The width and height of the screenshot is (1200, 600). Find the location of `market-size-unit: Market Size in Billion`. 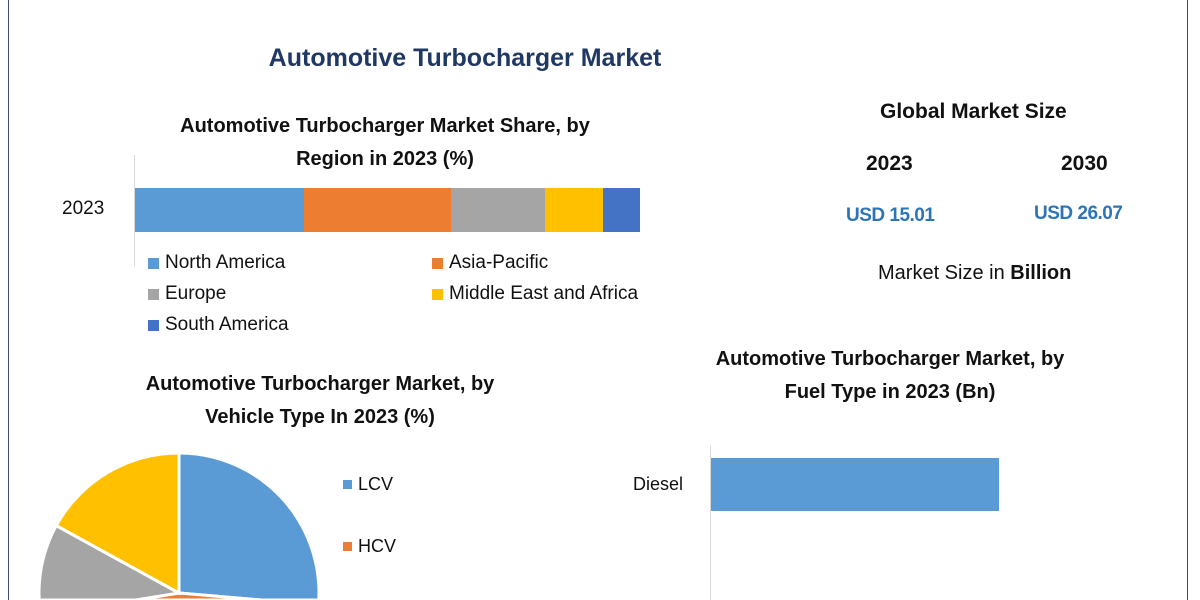

market-size-unit: Market Size in Billion is located at coordinates (974, 273).